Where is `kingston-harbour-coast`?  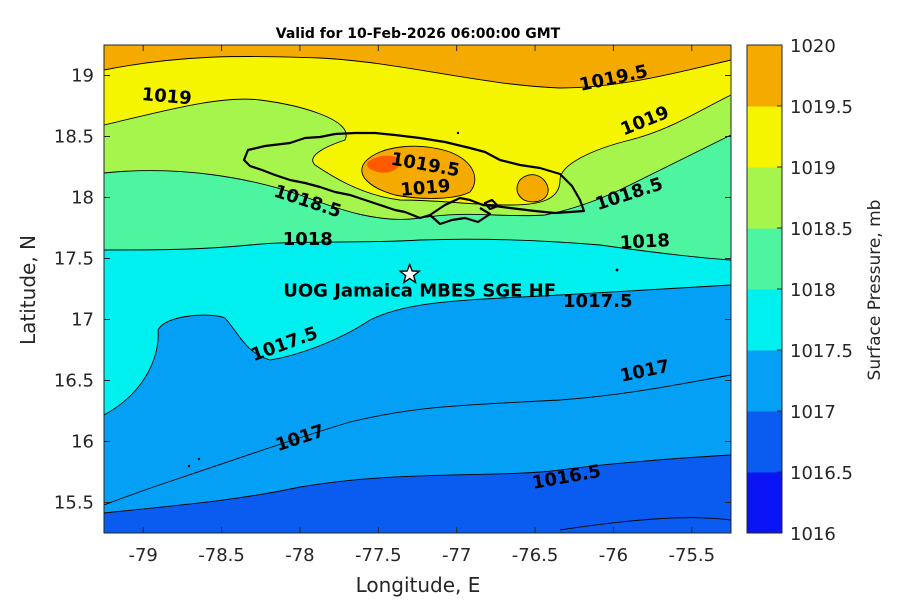 kingston-harbour-coast is located at coordinates (460, 216).